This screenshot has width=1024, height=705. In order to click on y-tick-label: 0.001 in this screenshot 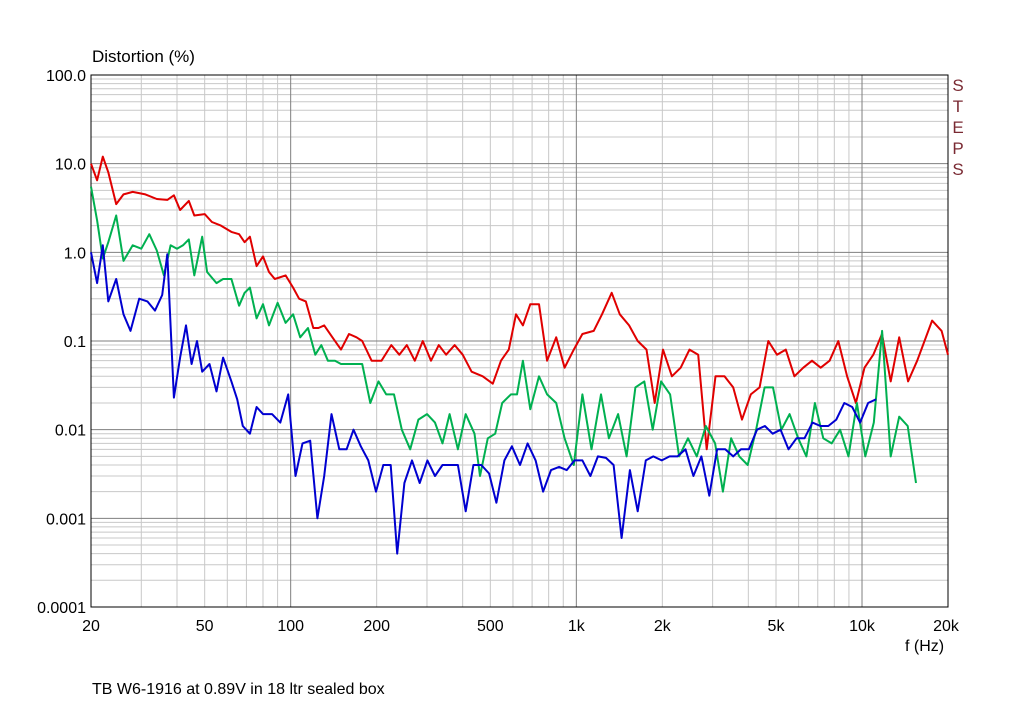, I will do `click(66, 519)`.